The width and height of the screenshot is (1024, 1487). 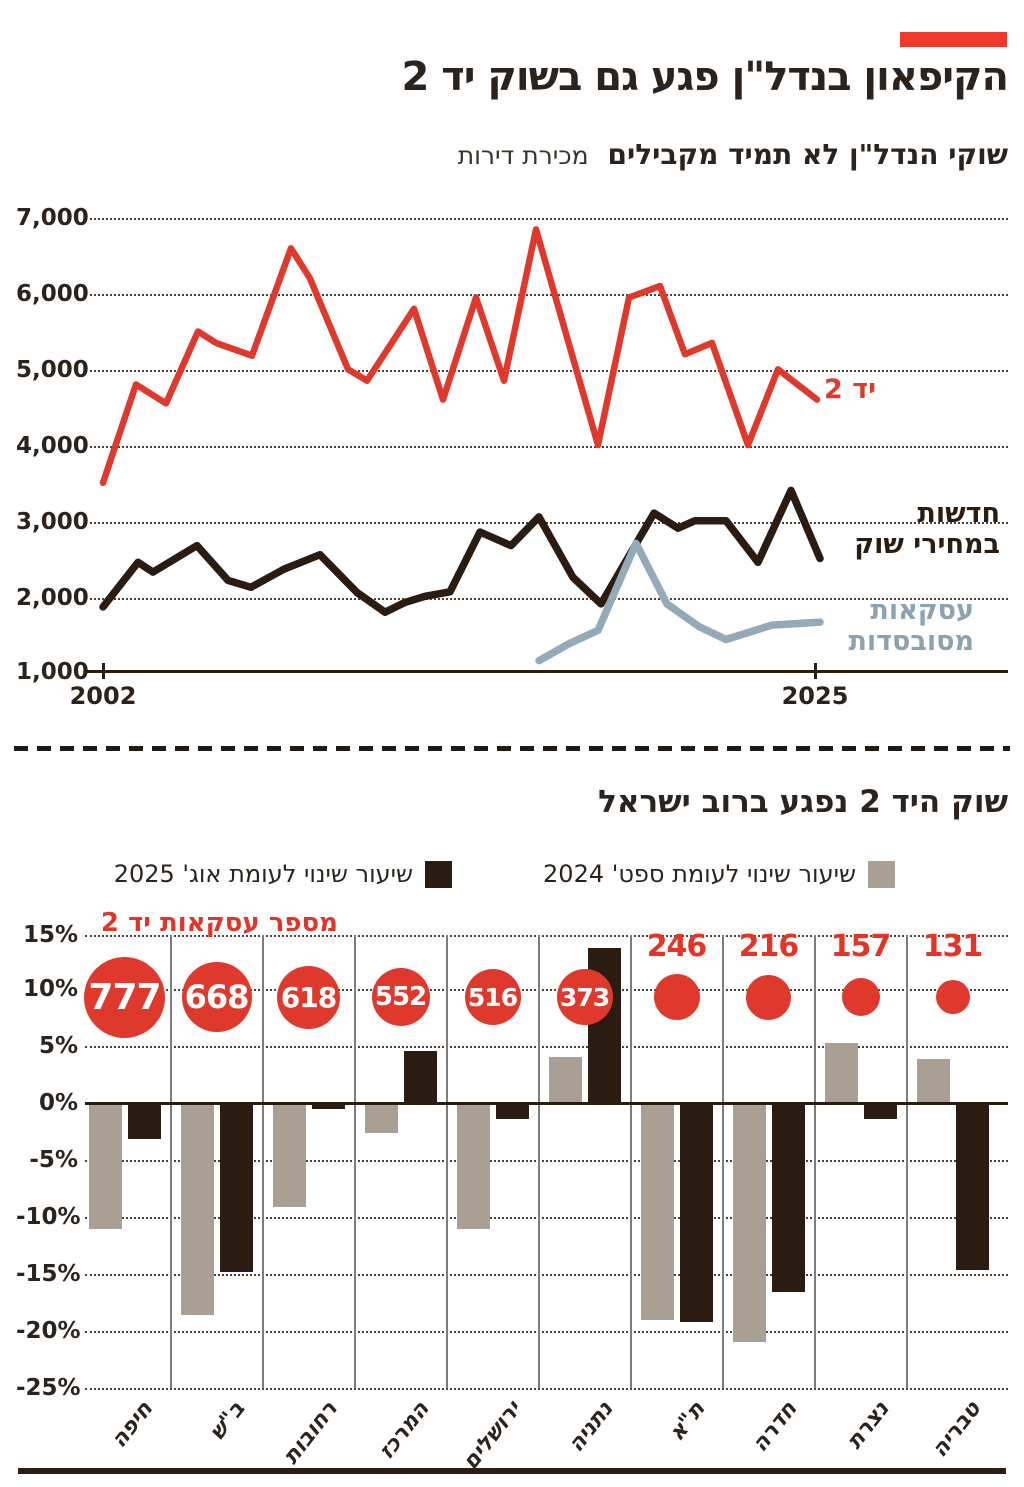 I want to click on deals-value-3: 552, so click(x=400, y=997).